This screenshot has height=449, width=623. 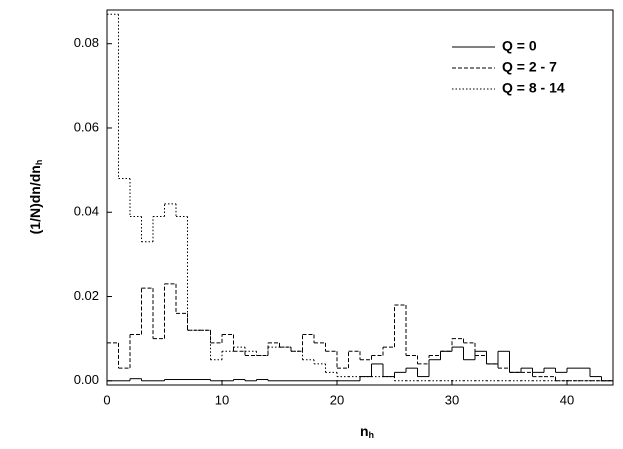 What do you see at coordinates (533, 88) in the screenshot?
I see `legend-label: Q = 8 - 14` at bounding box center [533, 88].